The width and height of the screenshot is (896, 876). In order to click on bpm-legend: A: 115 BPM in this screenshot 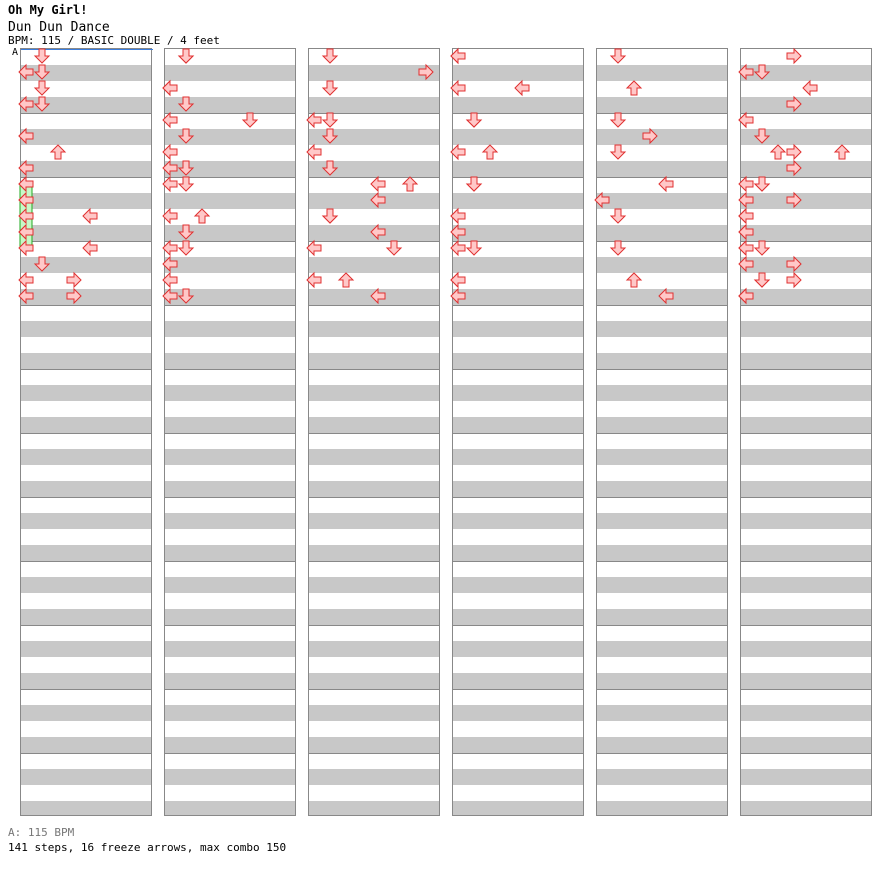, I will do `click(41, 832)`.